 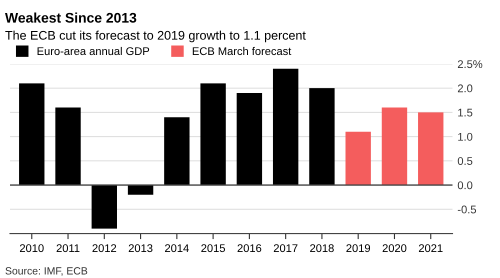 What do you see at coordinates (465, 136) in the screenshot?
I see `y-tick-label: 1.0` at bounding box center [465, 136].